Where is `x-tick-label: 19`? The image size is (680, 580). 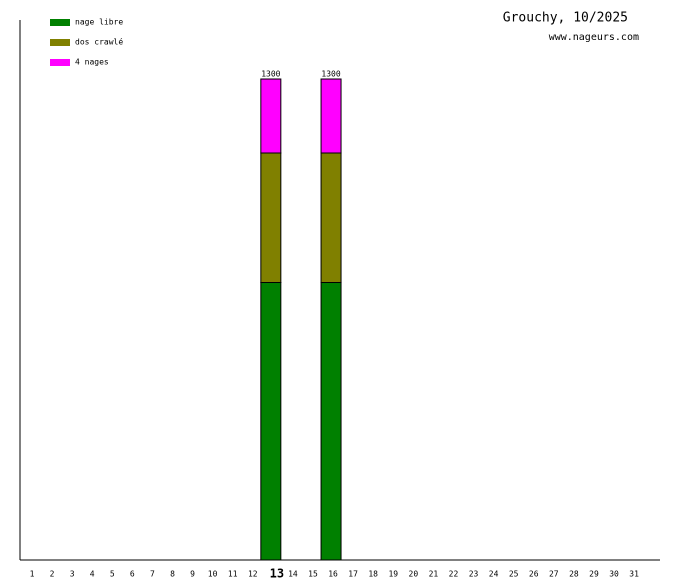
x-tick-label: 19 is located at coordinates (393, 574).